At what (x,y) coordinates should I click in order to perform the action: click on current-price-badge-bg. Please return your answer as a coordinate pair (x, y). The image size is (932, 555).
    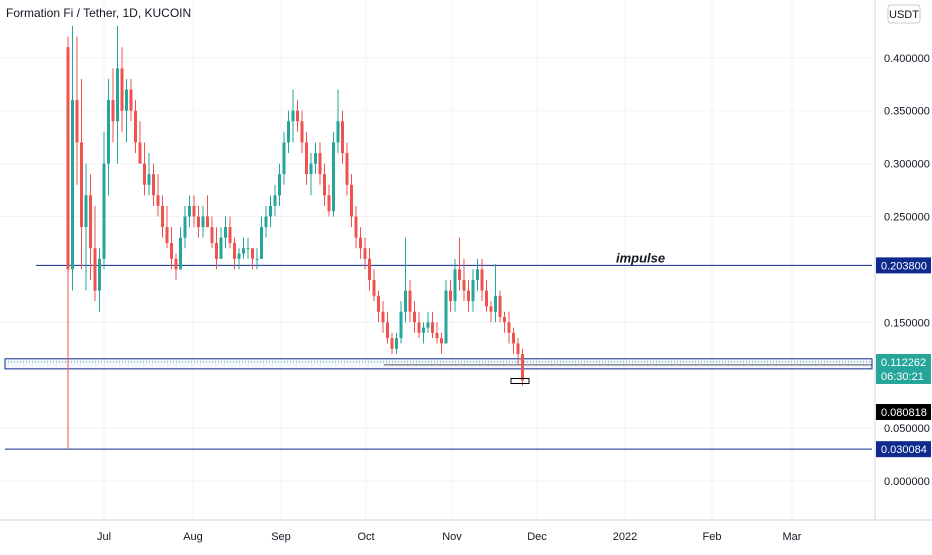
    Looking at the image, I should click on (903, 368).